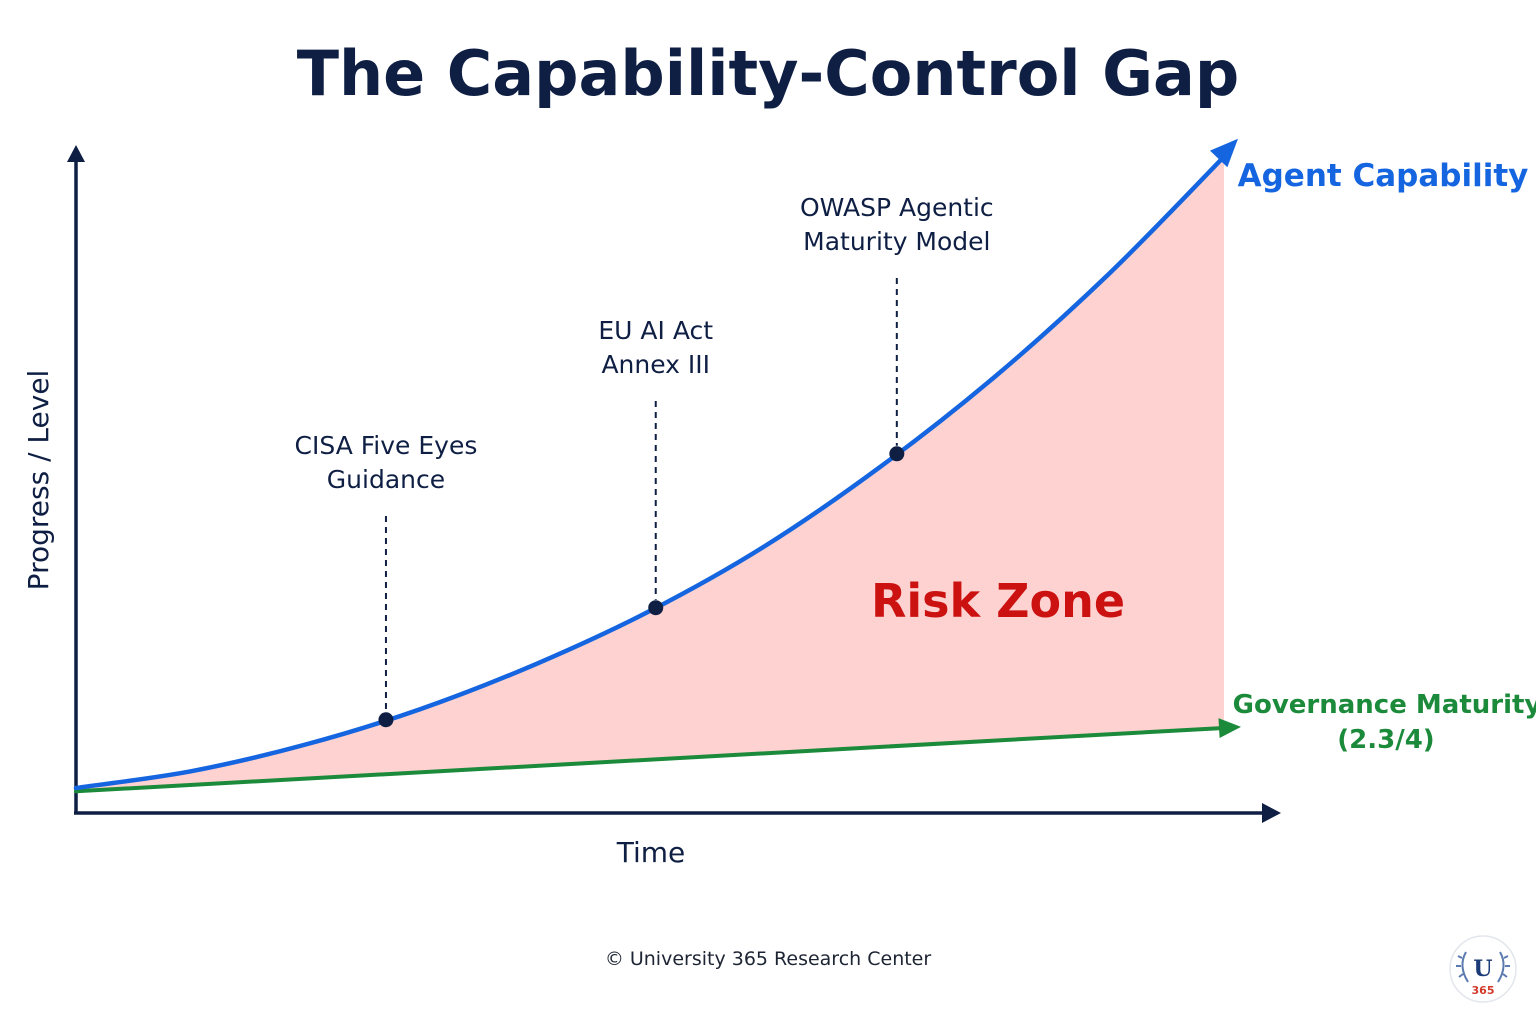 This screenshot has height=1024, width=1536. I want to click on agent-capability-arrowhead, so click(1223, 153).